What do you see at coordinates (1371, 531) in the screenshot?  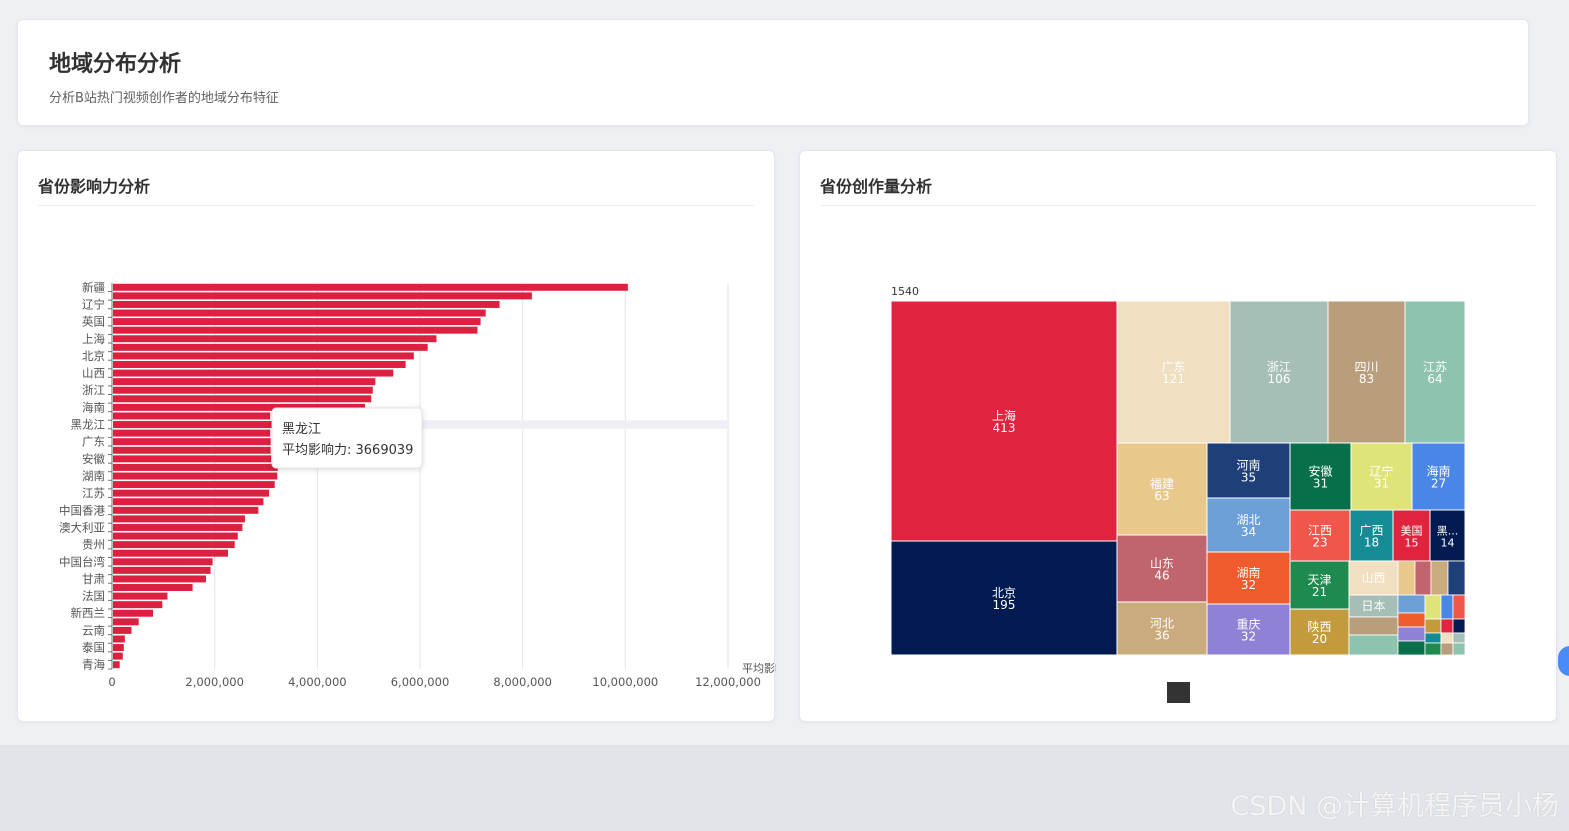 I see `treemap-label: 广西` at bounding box center [1371, 531].